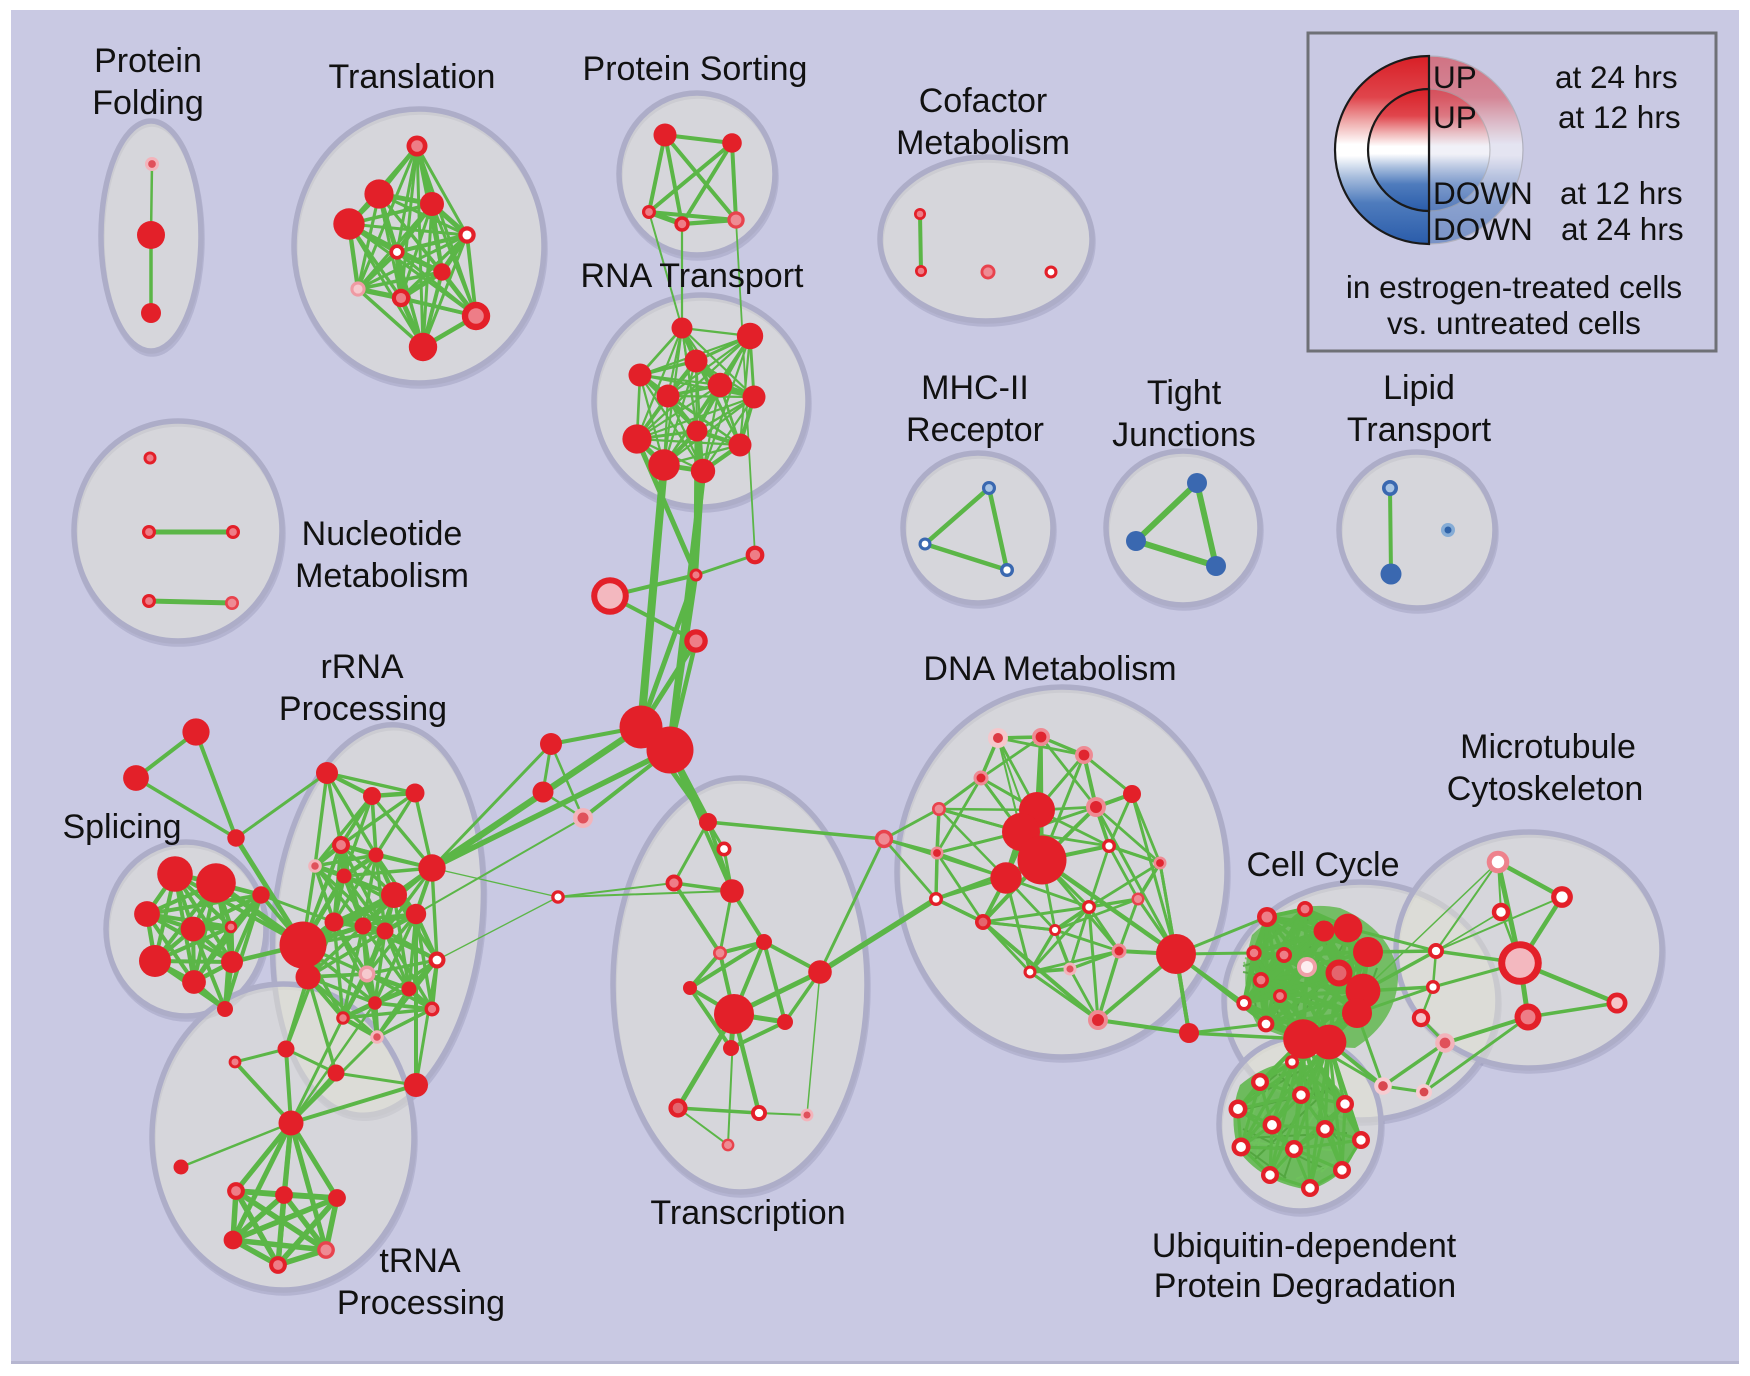 The width and height of the screenshot is (1750, 1376). Describe the element at coordinates (747, 1213) in the screenshot. I see `svg-text: Transcription` at that location.